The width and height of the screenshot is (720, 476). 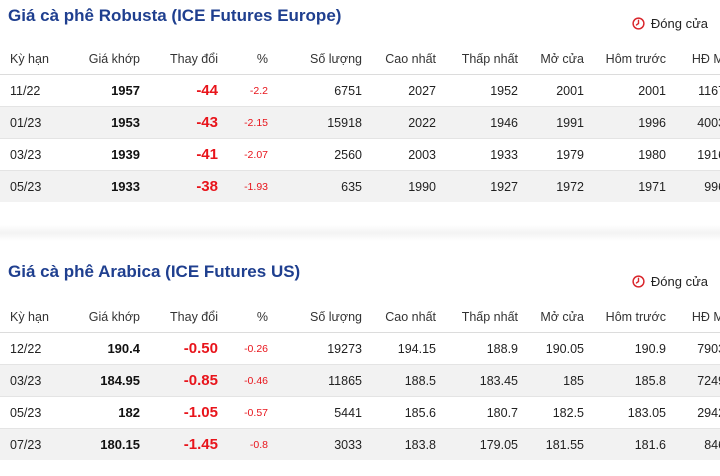 I want to click on arabica-status: Đóng cửa, so click(x=670, y=281).